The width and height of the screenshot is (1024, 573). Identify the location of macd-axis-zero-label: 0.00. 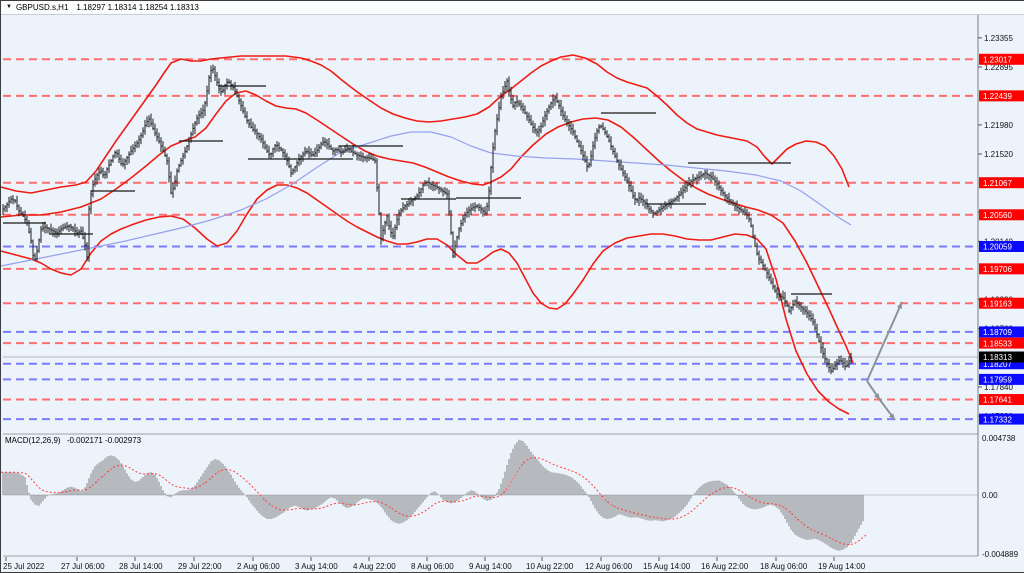
(990, 495).